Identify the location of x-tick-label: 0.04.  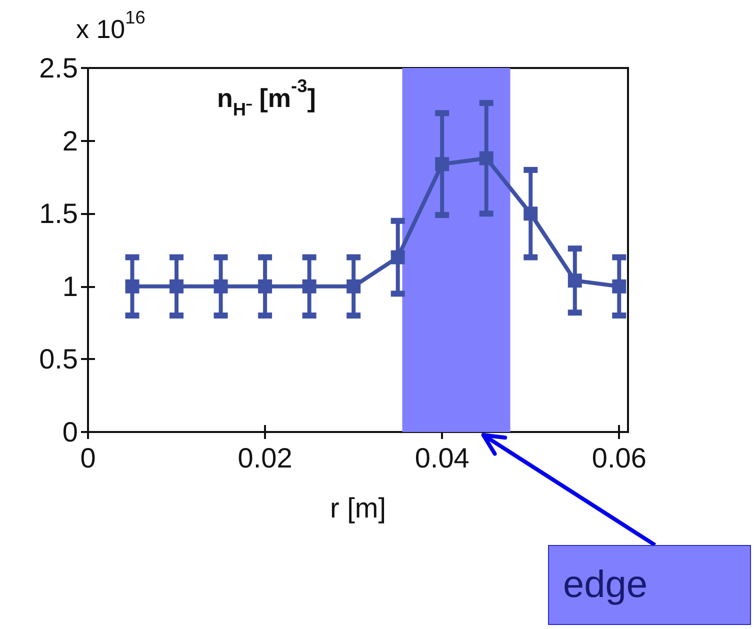
(442, 458).